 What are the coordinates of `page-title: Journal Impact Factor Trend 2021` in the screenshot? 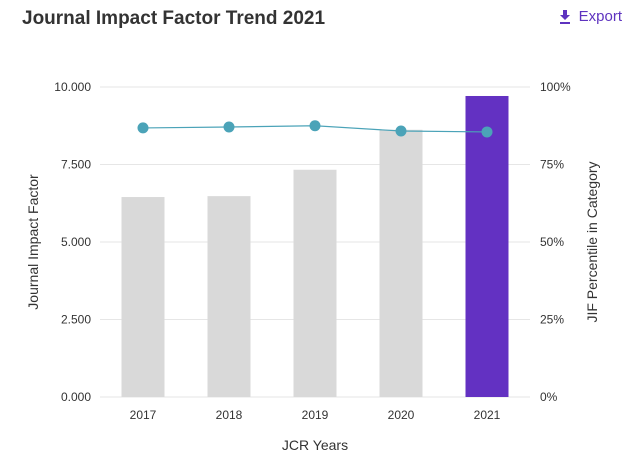 It's located at (174, 18).